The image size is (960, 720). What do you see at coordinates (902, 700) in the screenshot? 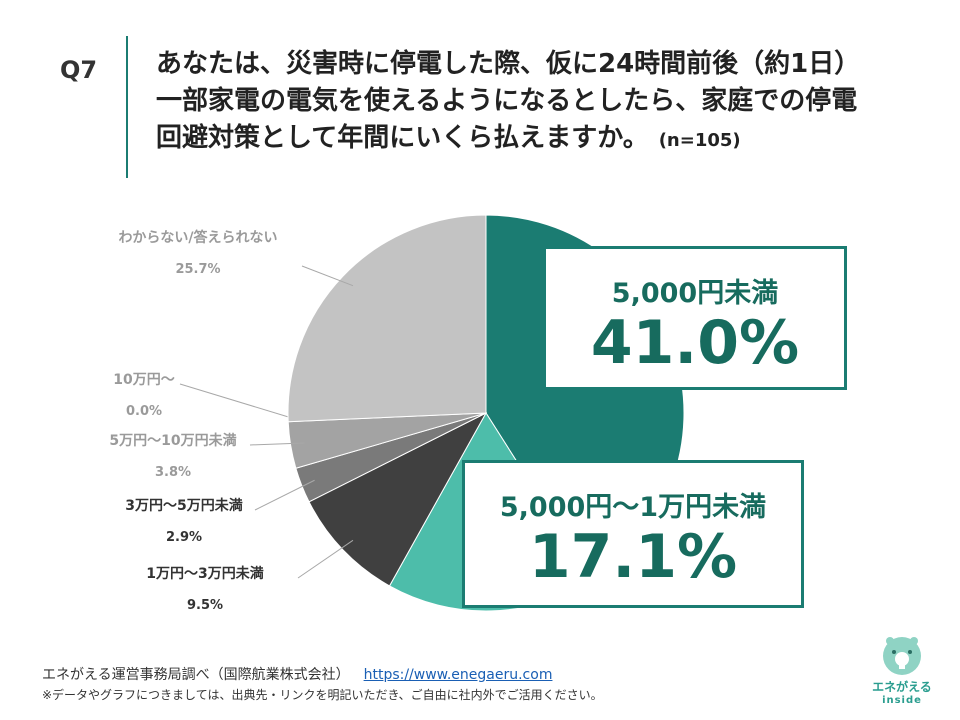
I see `logo-sub: inside` at bounding box center [902, 700].